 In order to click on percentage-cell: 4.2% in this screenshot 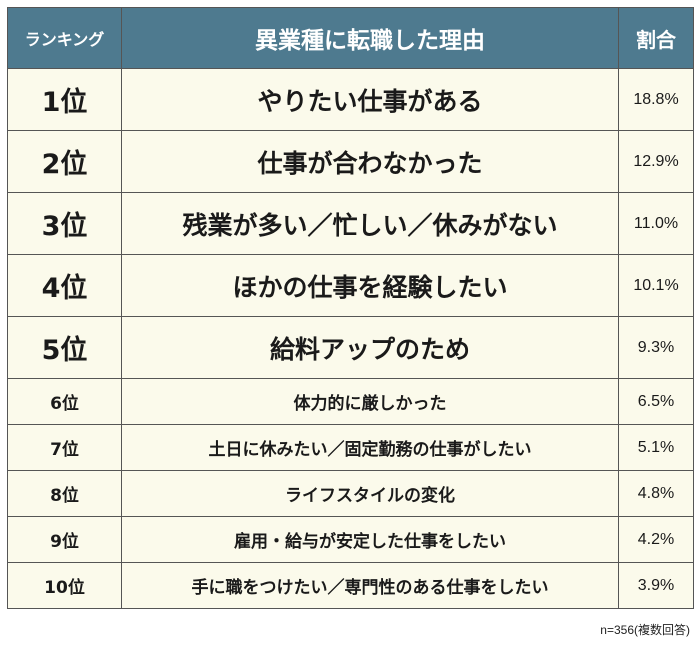, I will do `click(656, 539)`.